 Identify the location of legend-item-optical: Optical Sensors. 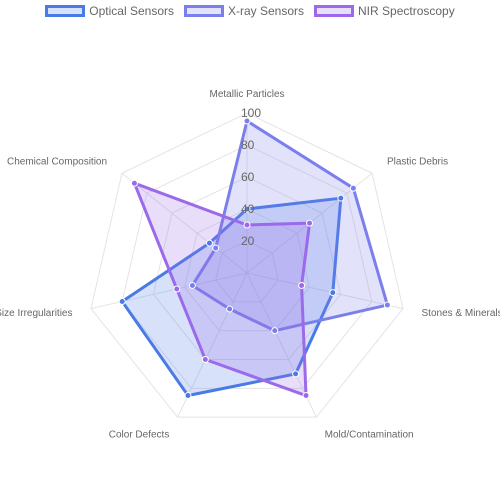
(109, 11).